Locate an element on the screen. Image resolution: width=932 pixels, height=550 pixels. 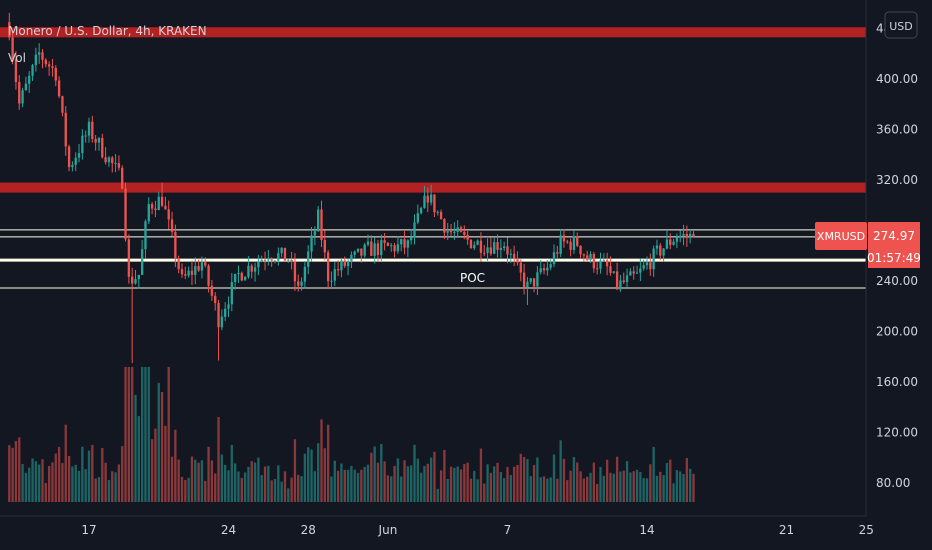
symbol-tag-background is located at coordinates (841, 236).